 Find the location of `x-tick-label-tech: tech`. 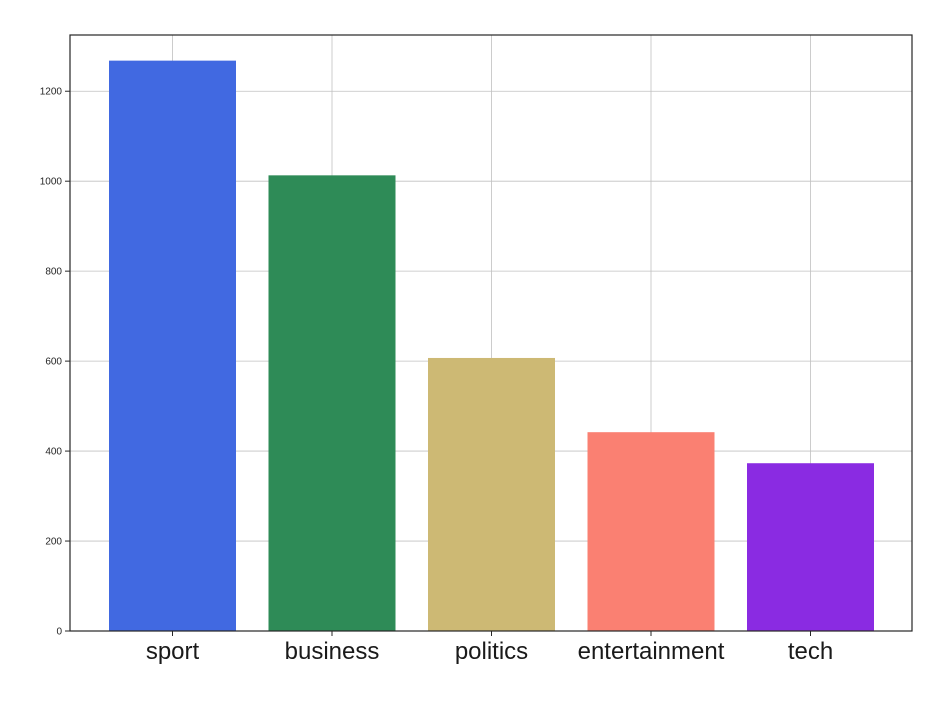

x-tick-label-tech: tech is located at coordinates (810, 651).